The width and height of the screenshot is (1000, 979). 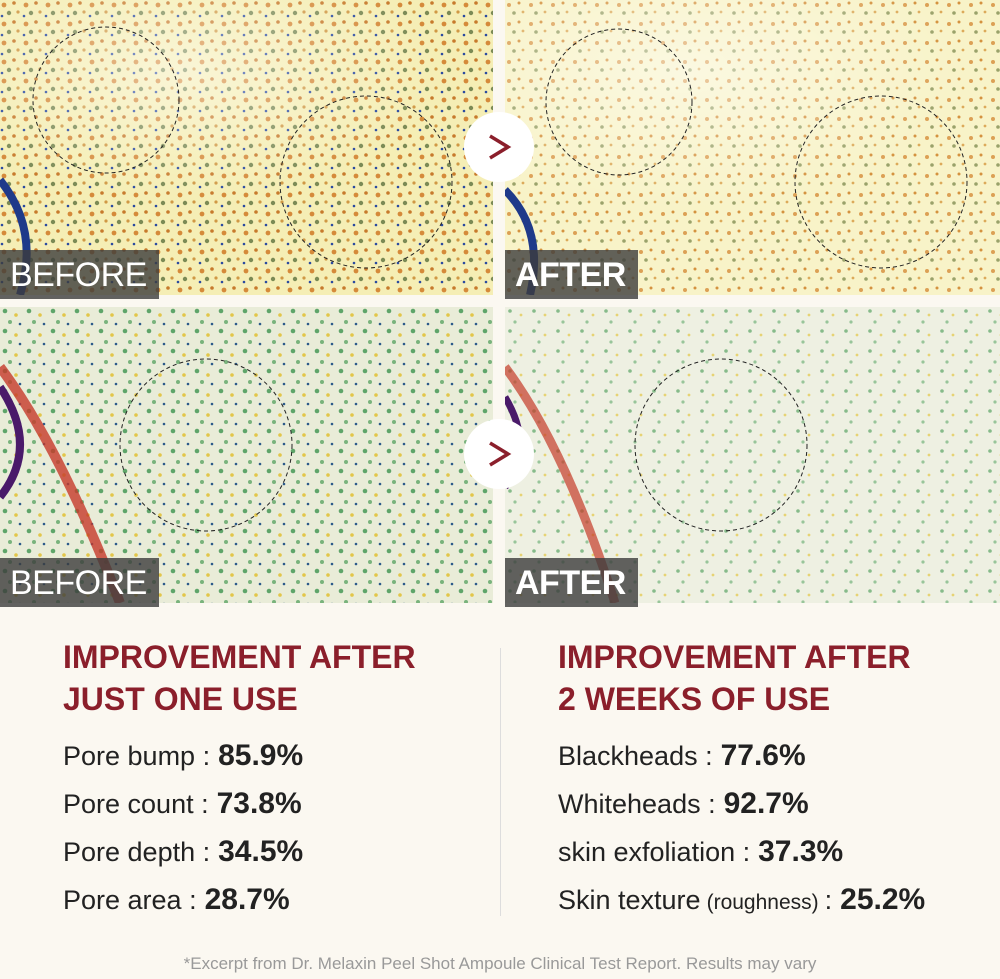 What do you see at coordinates (239, 678) in the screenshot?
I see `heading: IMPROVEMENT AFTER JUST ONE USE` at bounding box center [239, 678].